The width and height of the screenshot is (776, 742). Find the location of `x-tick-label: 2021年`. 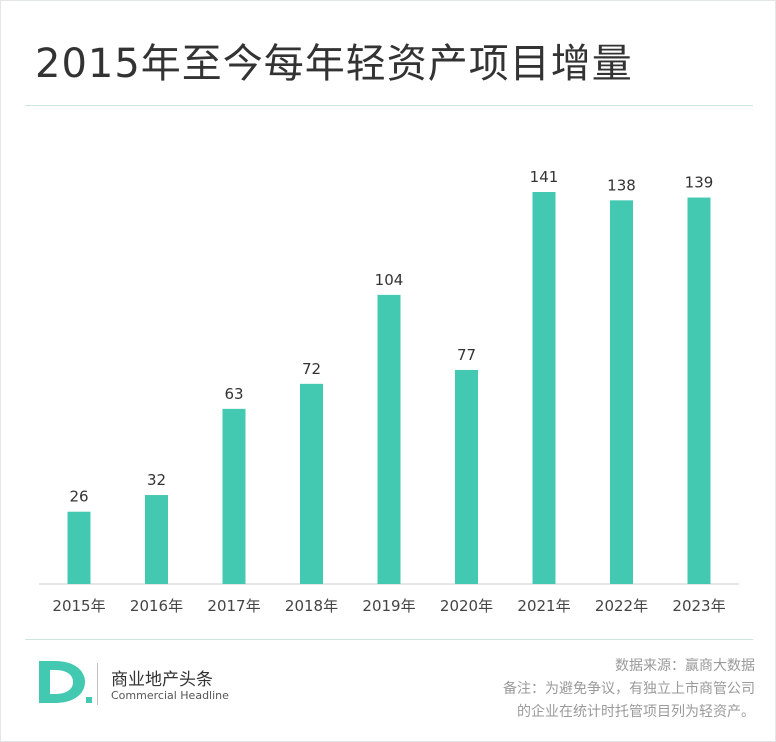

x-tick-label: 2021年 is located at coordinates (543, 606).